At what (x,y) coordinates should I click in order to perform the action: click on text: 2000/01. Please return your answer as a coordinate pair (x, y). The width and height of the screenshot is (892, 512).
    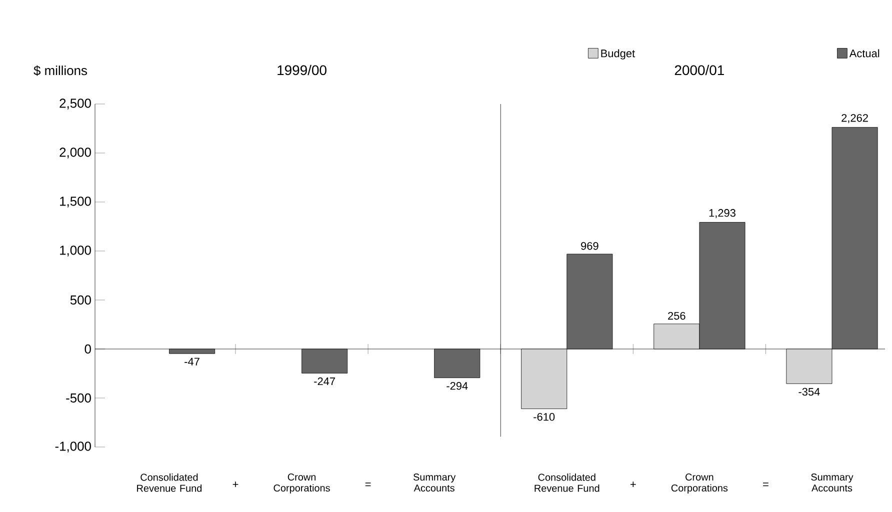
    Looking at the image, I should click on (699, 70).